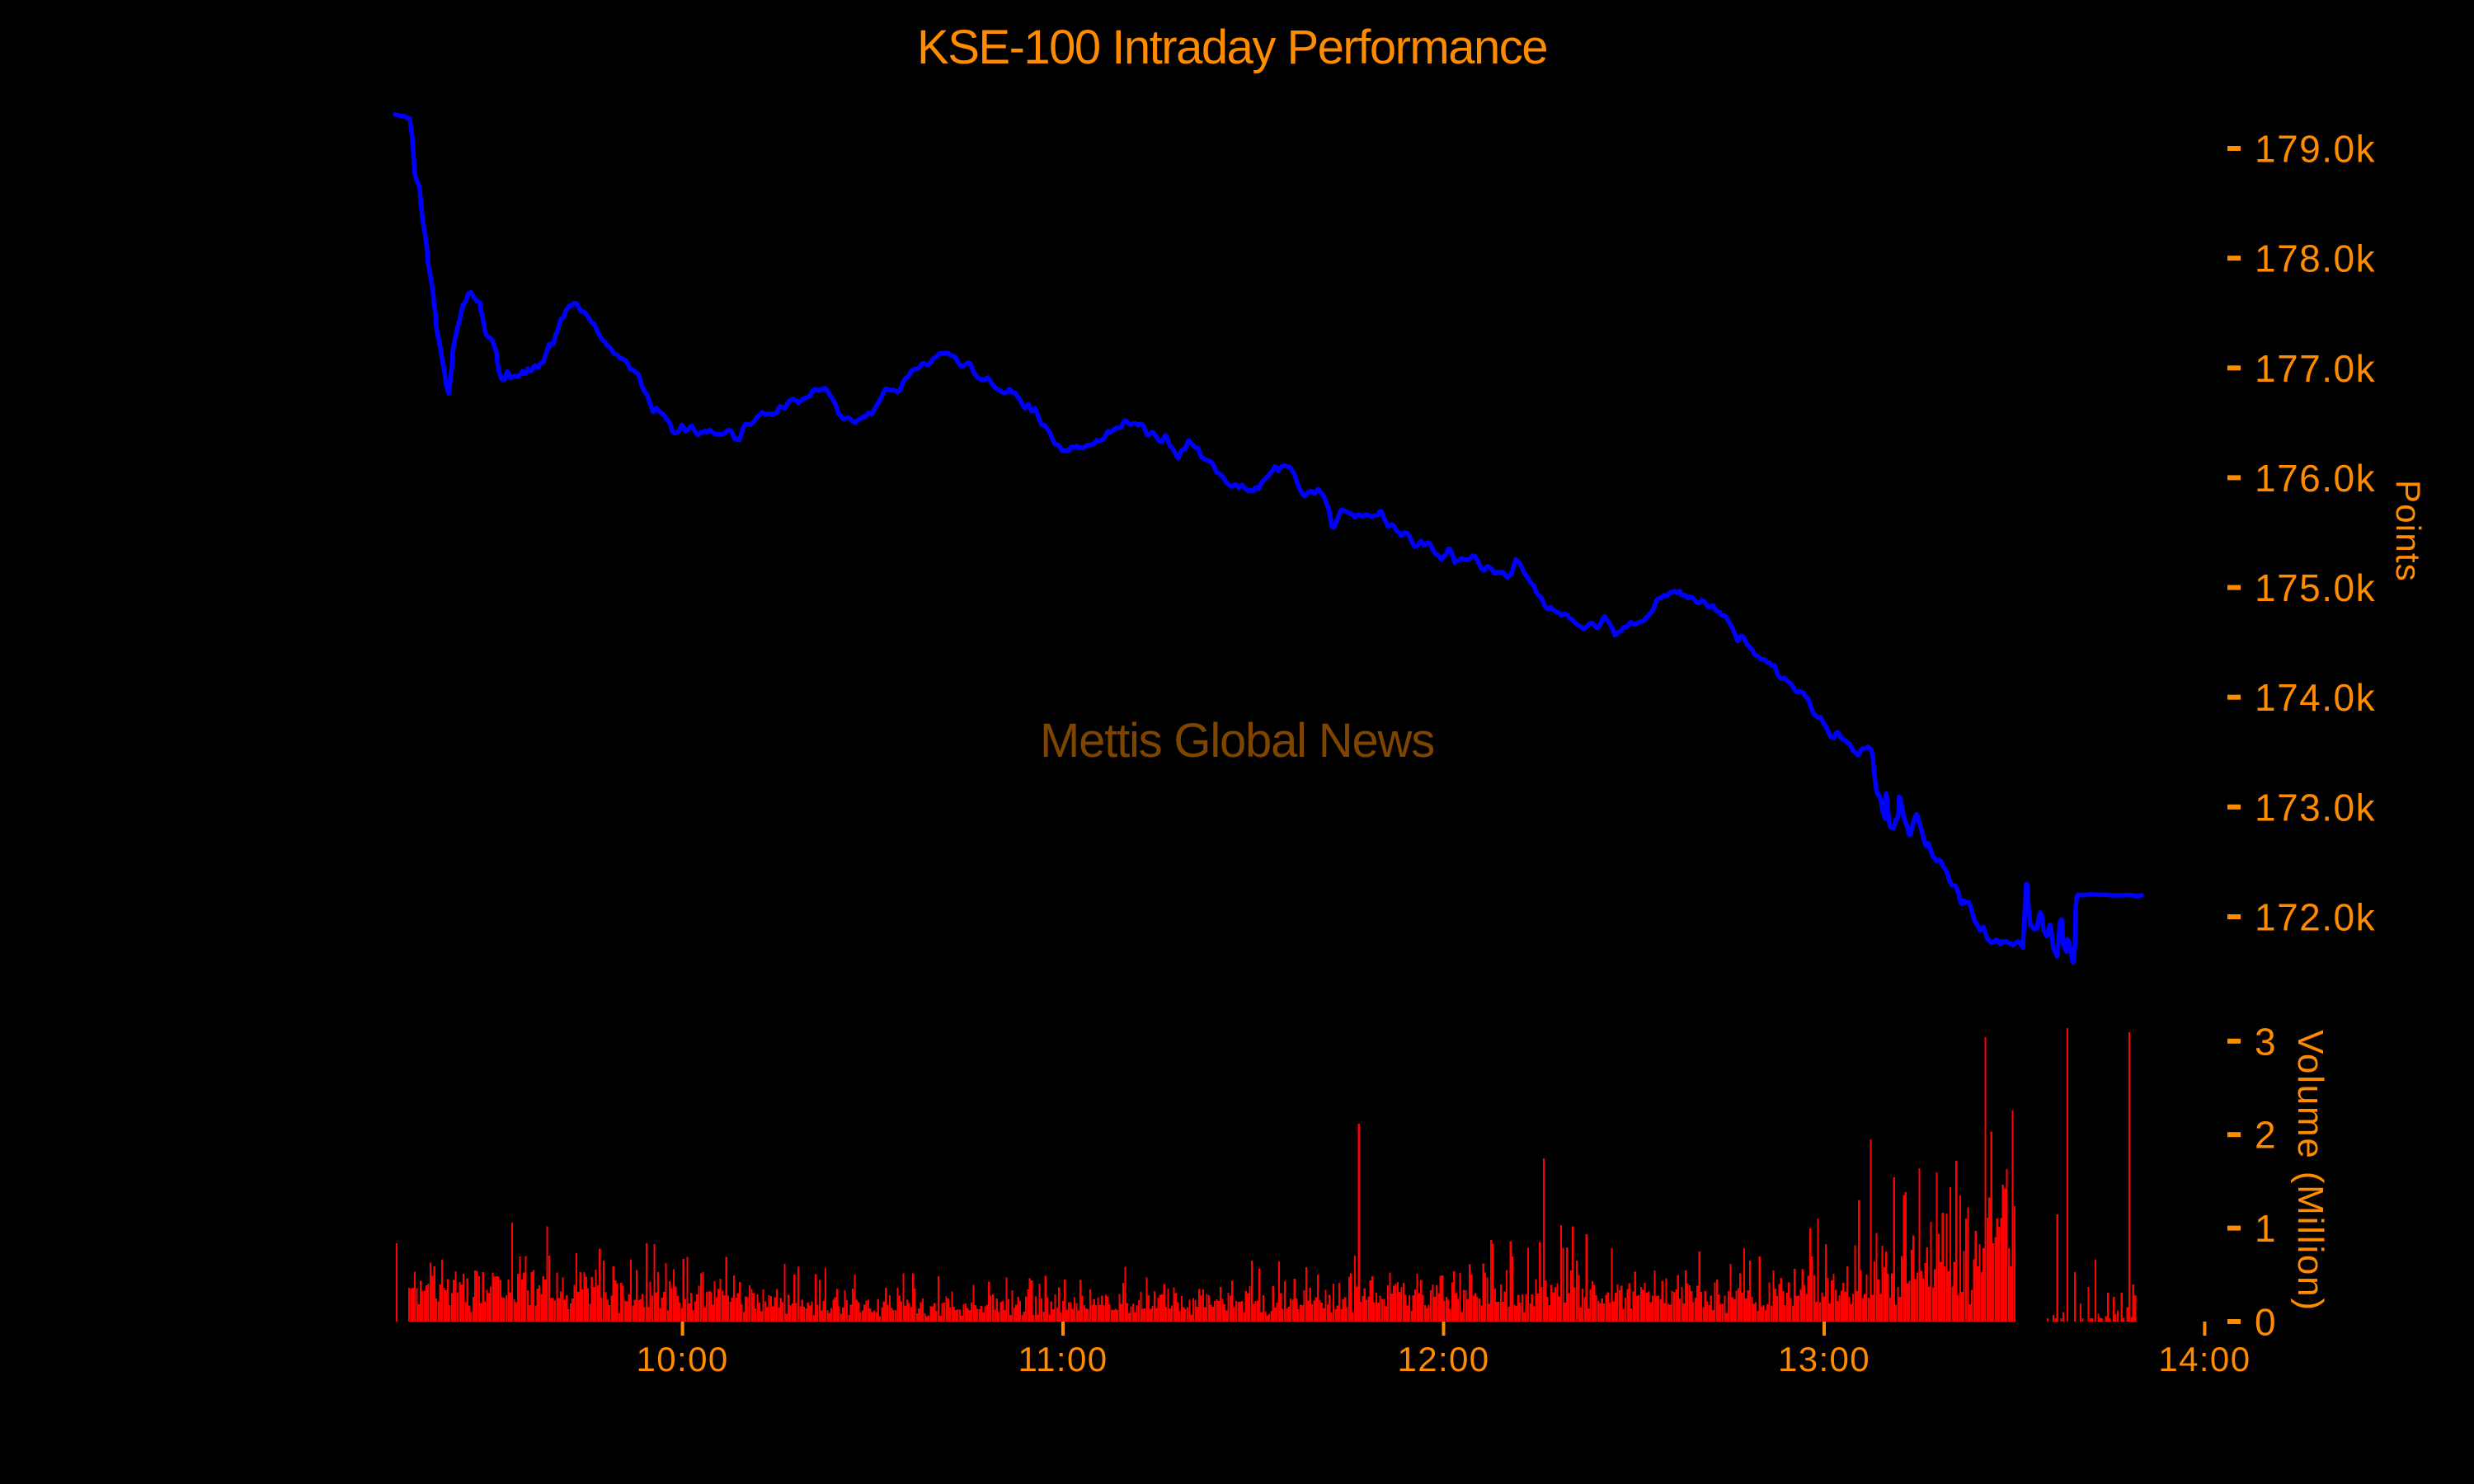  Describe the element at coordinates (2315, 917) in the screenshot. I see `svg-text: 172.0k` at that location.